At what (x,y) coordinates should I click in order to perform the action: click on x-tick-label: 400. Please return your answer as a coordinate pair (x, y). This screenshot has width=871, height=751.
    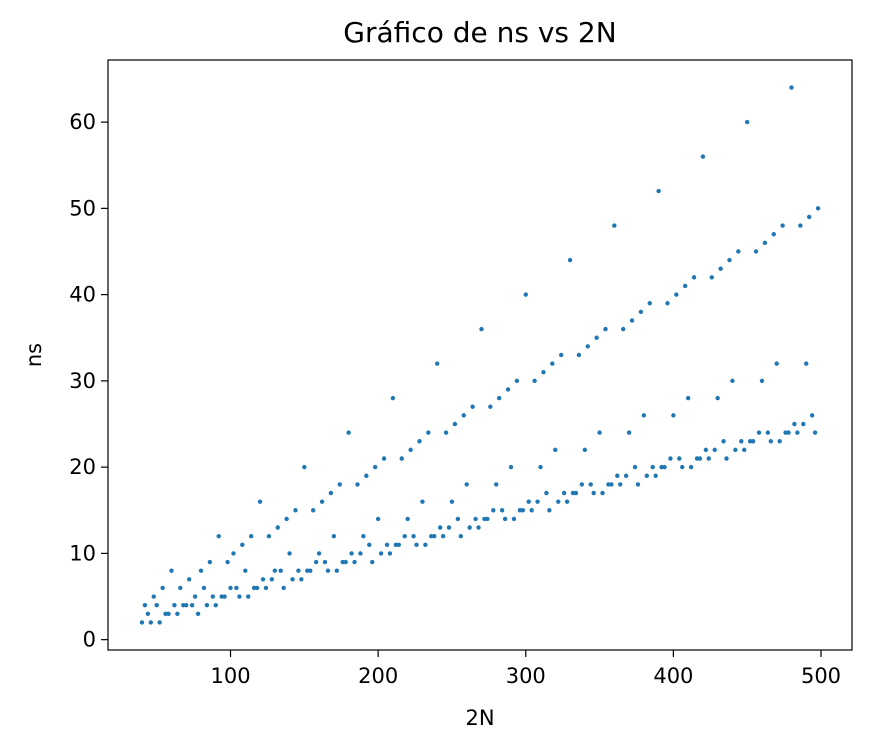
    Looking at the image, I should click on (673, 676).